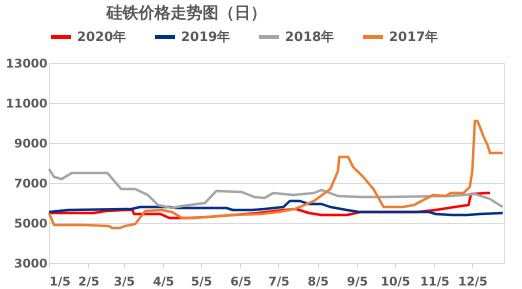 This screenshot has width=522, height=289. What do you see at coordinates (89, 281) in the screenshot?
I see `x-tick-label: 2/5` at bounding box center [89, 281].